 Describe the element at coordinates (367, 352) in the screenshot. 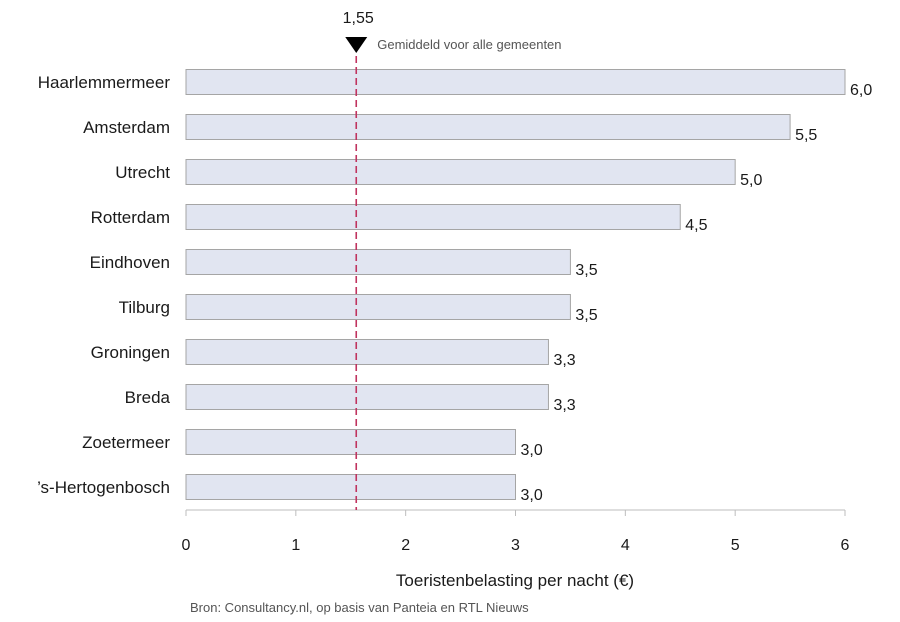

I see `bar-groningen` at that location.